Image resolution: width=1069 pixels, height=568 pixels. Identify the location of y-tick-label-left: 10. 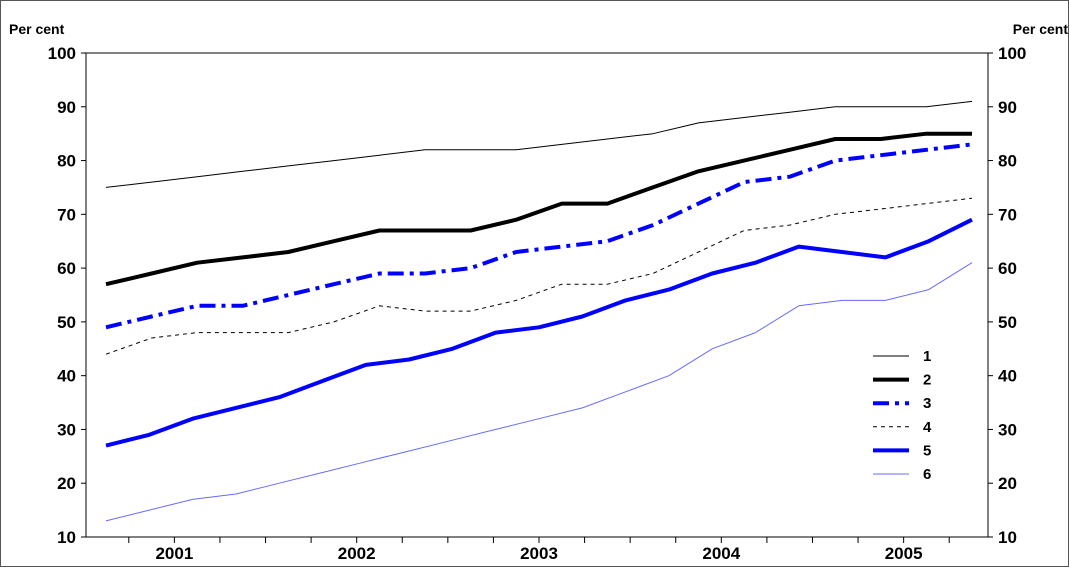
(66, 537).